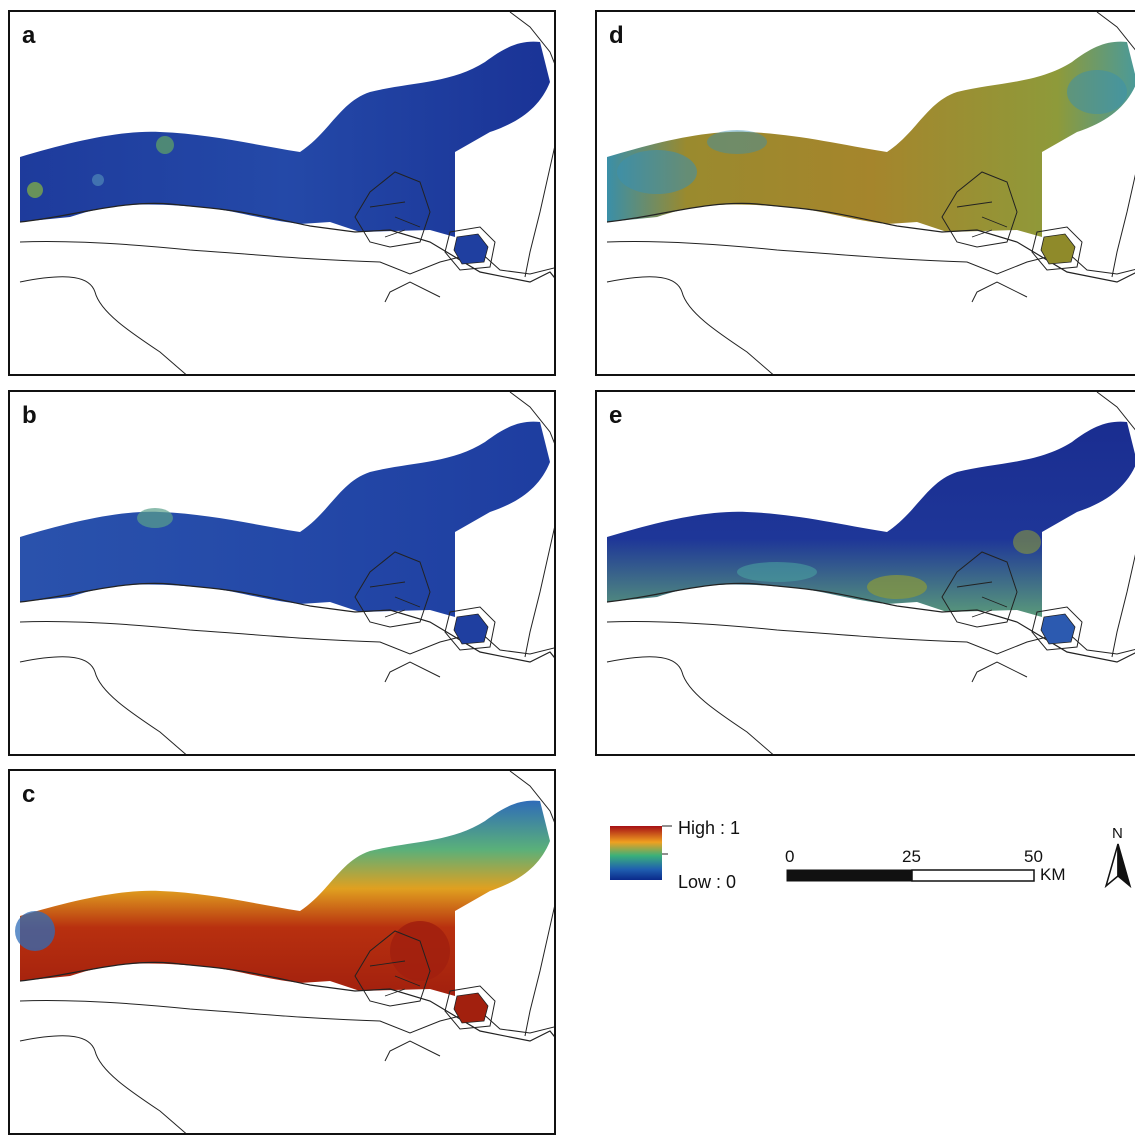 This screenshot has width=1135, height=1135. I want to click on scale-tick-50: 50, so click(1033, 856).